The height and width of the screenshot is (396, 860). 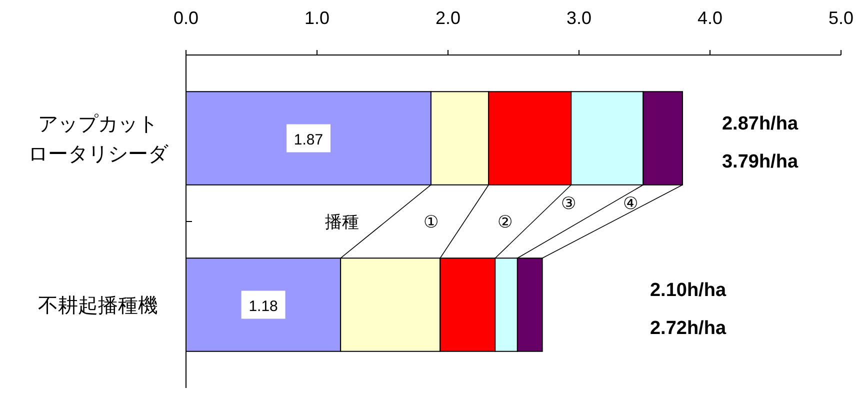 I want to click on y-tick-label: 不耕起播種機, so click(x=98, y=305).